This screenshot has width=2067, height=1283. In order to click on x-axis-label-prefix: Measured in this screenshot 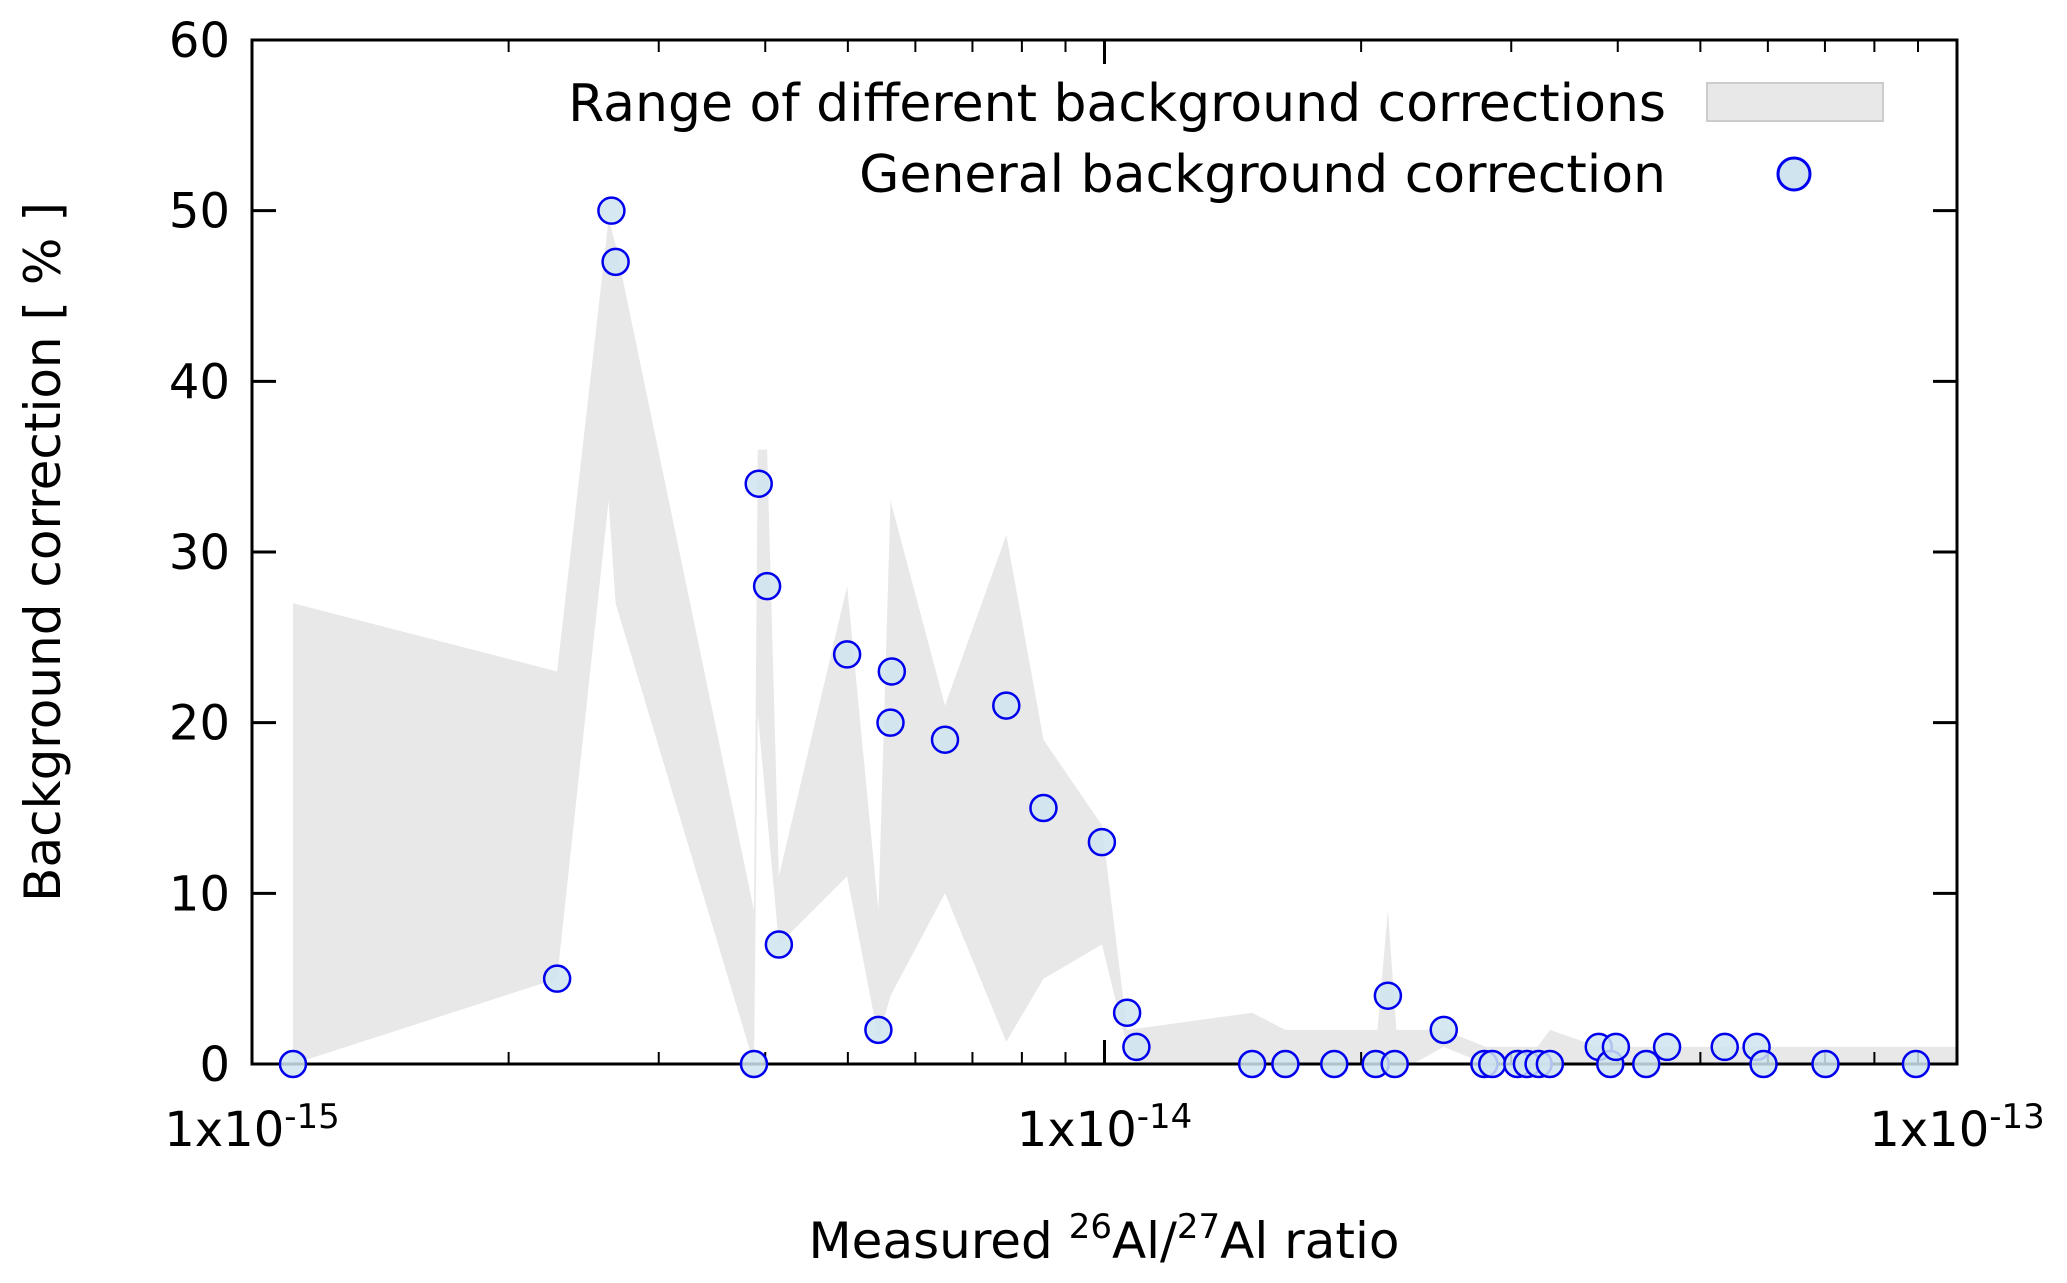, I will do `click(939, 1241)`.